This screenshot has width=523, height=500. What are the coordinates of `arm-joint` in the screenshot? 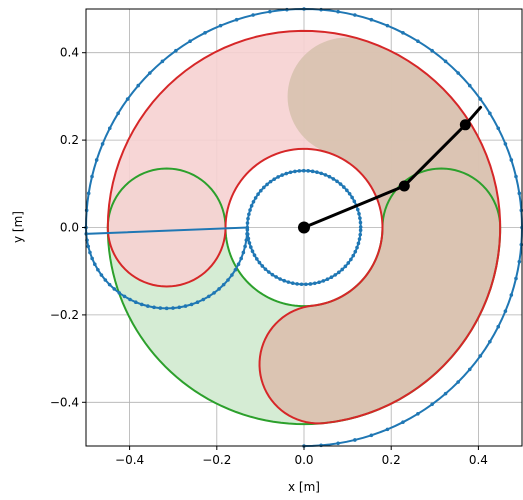 It's located at (304, 227).